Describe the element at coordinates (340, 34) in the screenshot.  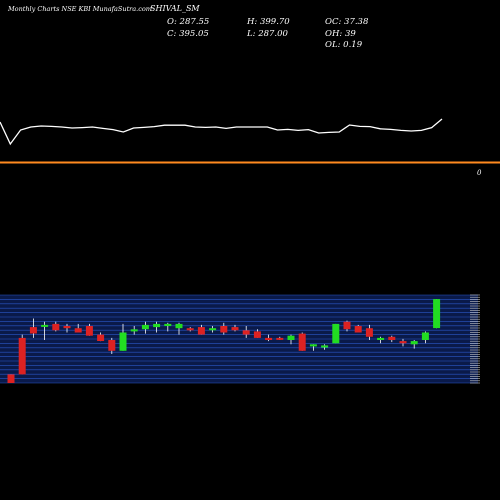
I see `oh-value: OH: 39` at that location.